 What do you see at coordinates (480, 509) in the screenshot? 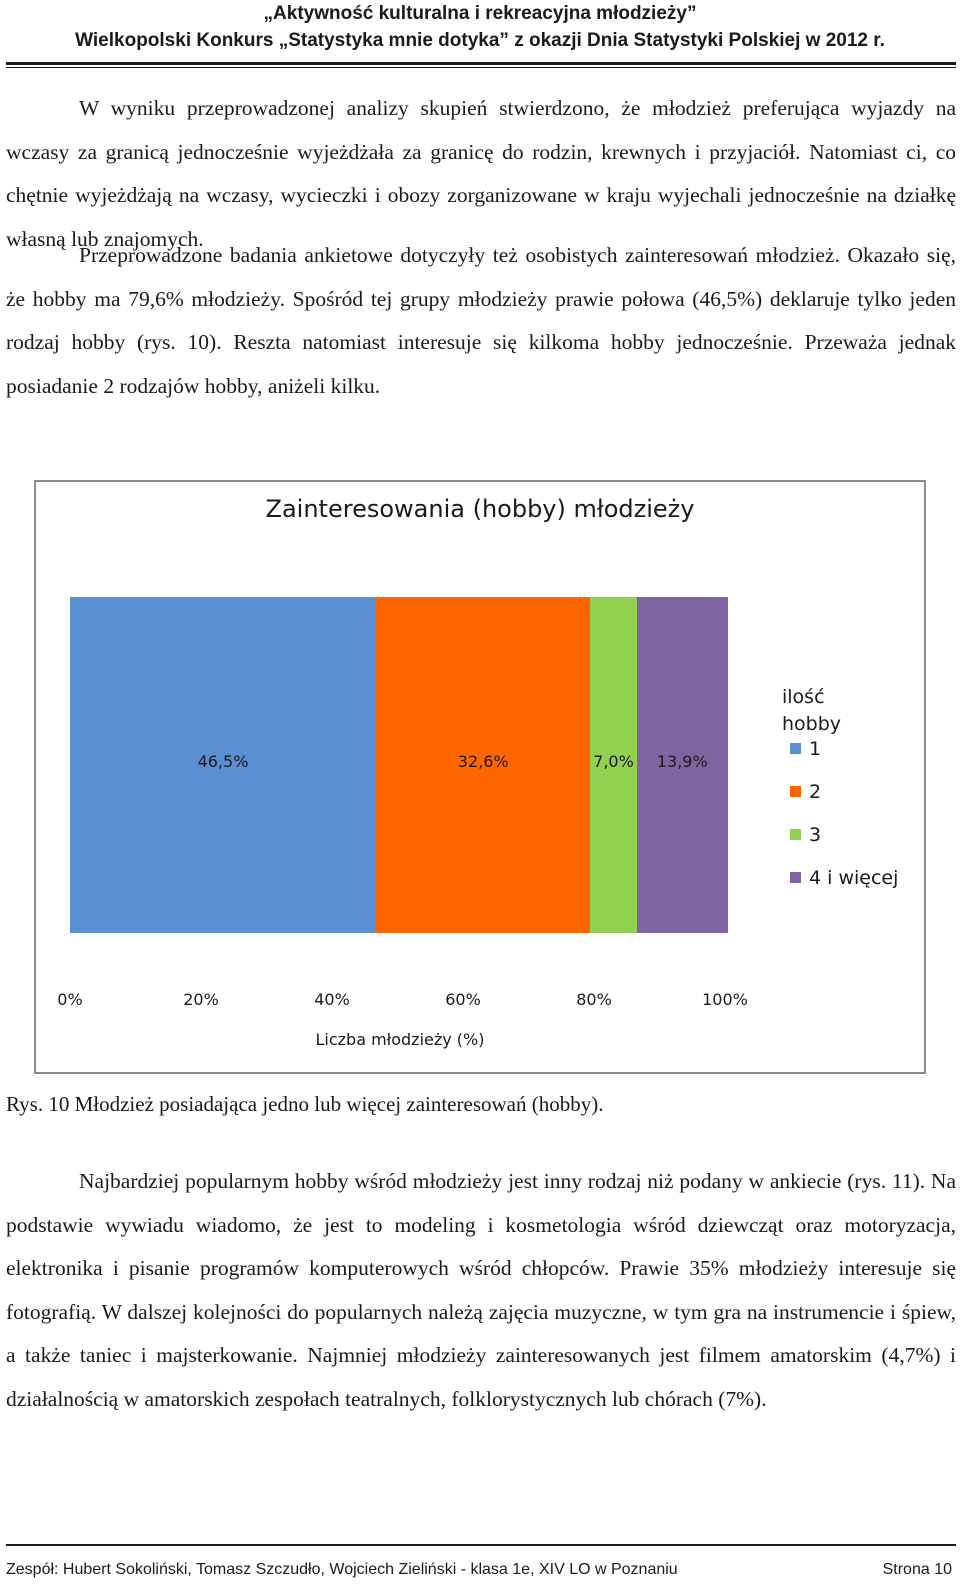
I see `chart-title: Zainteresowania (hobby) młodzieży` at bounding box center [480, 509].